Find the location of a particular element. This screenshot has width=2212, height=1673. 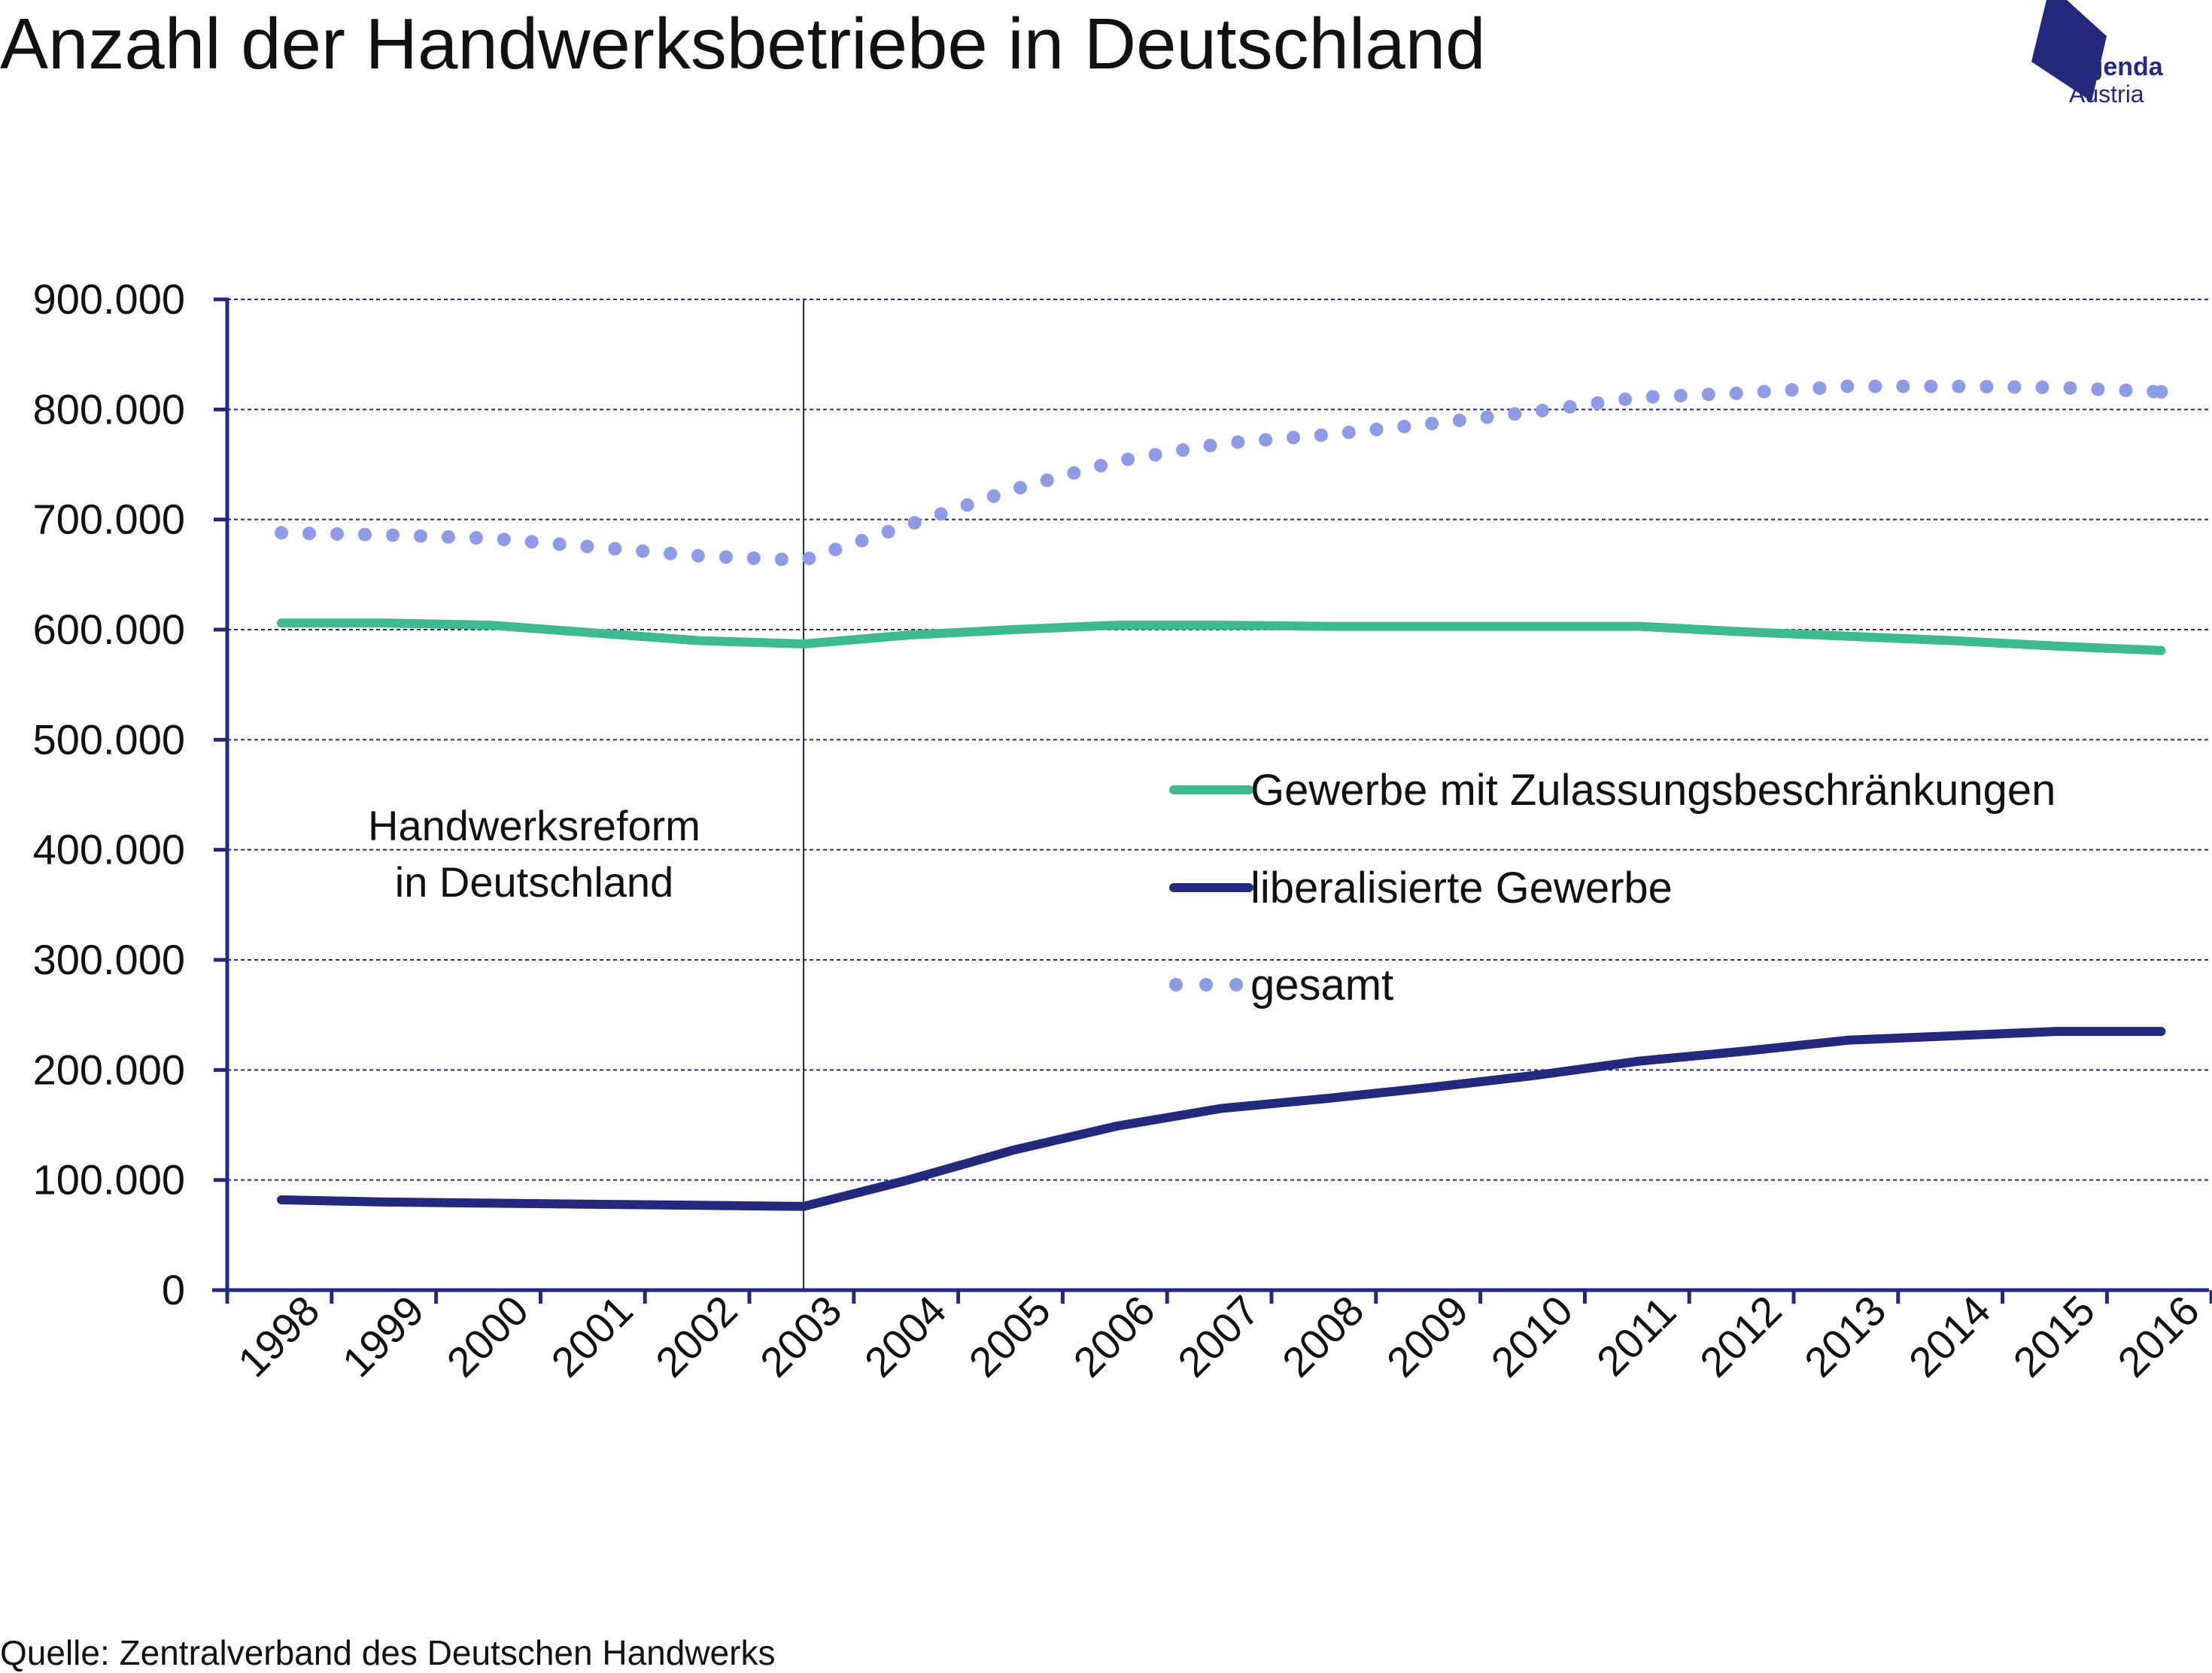

x-tick-label-2003: 2003 is located at coordinates (801, 1336).